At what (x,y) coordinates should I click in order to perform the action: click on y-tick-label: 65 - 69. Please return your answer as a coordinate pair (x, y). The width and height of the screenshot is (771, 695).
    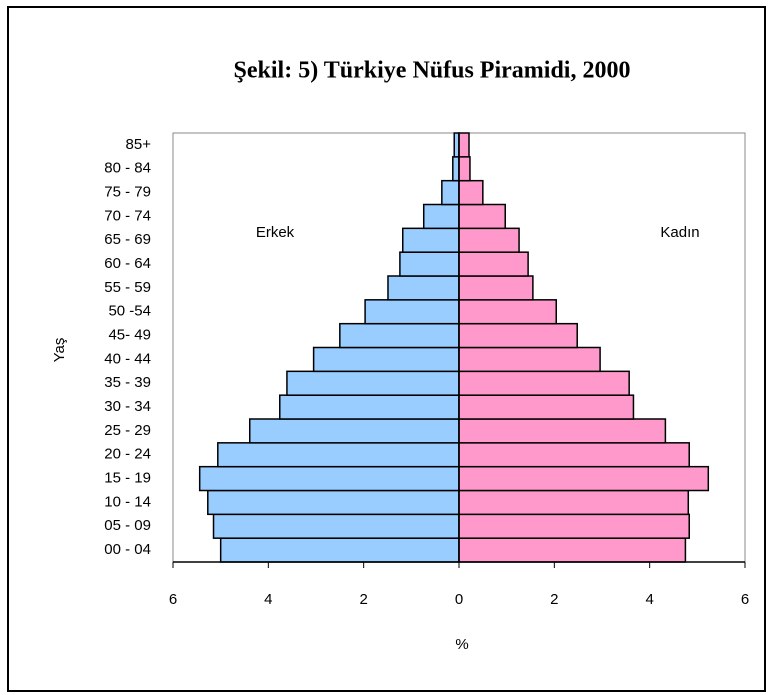
    Looking at the image, I should click on (127, 239).